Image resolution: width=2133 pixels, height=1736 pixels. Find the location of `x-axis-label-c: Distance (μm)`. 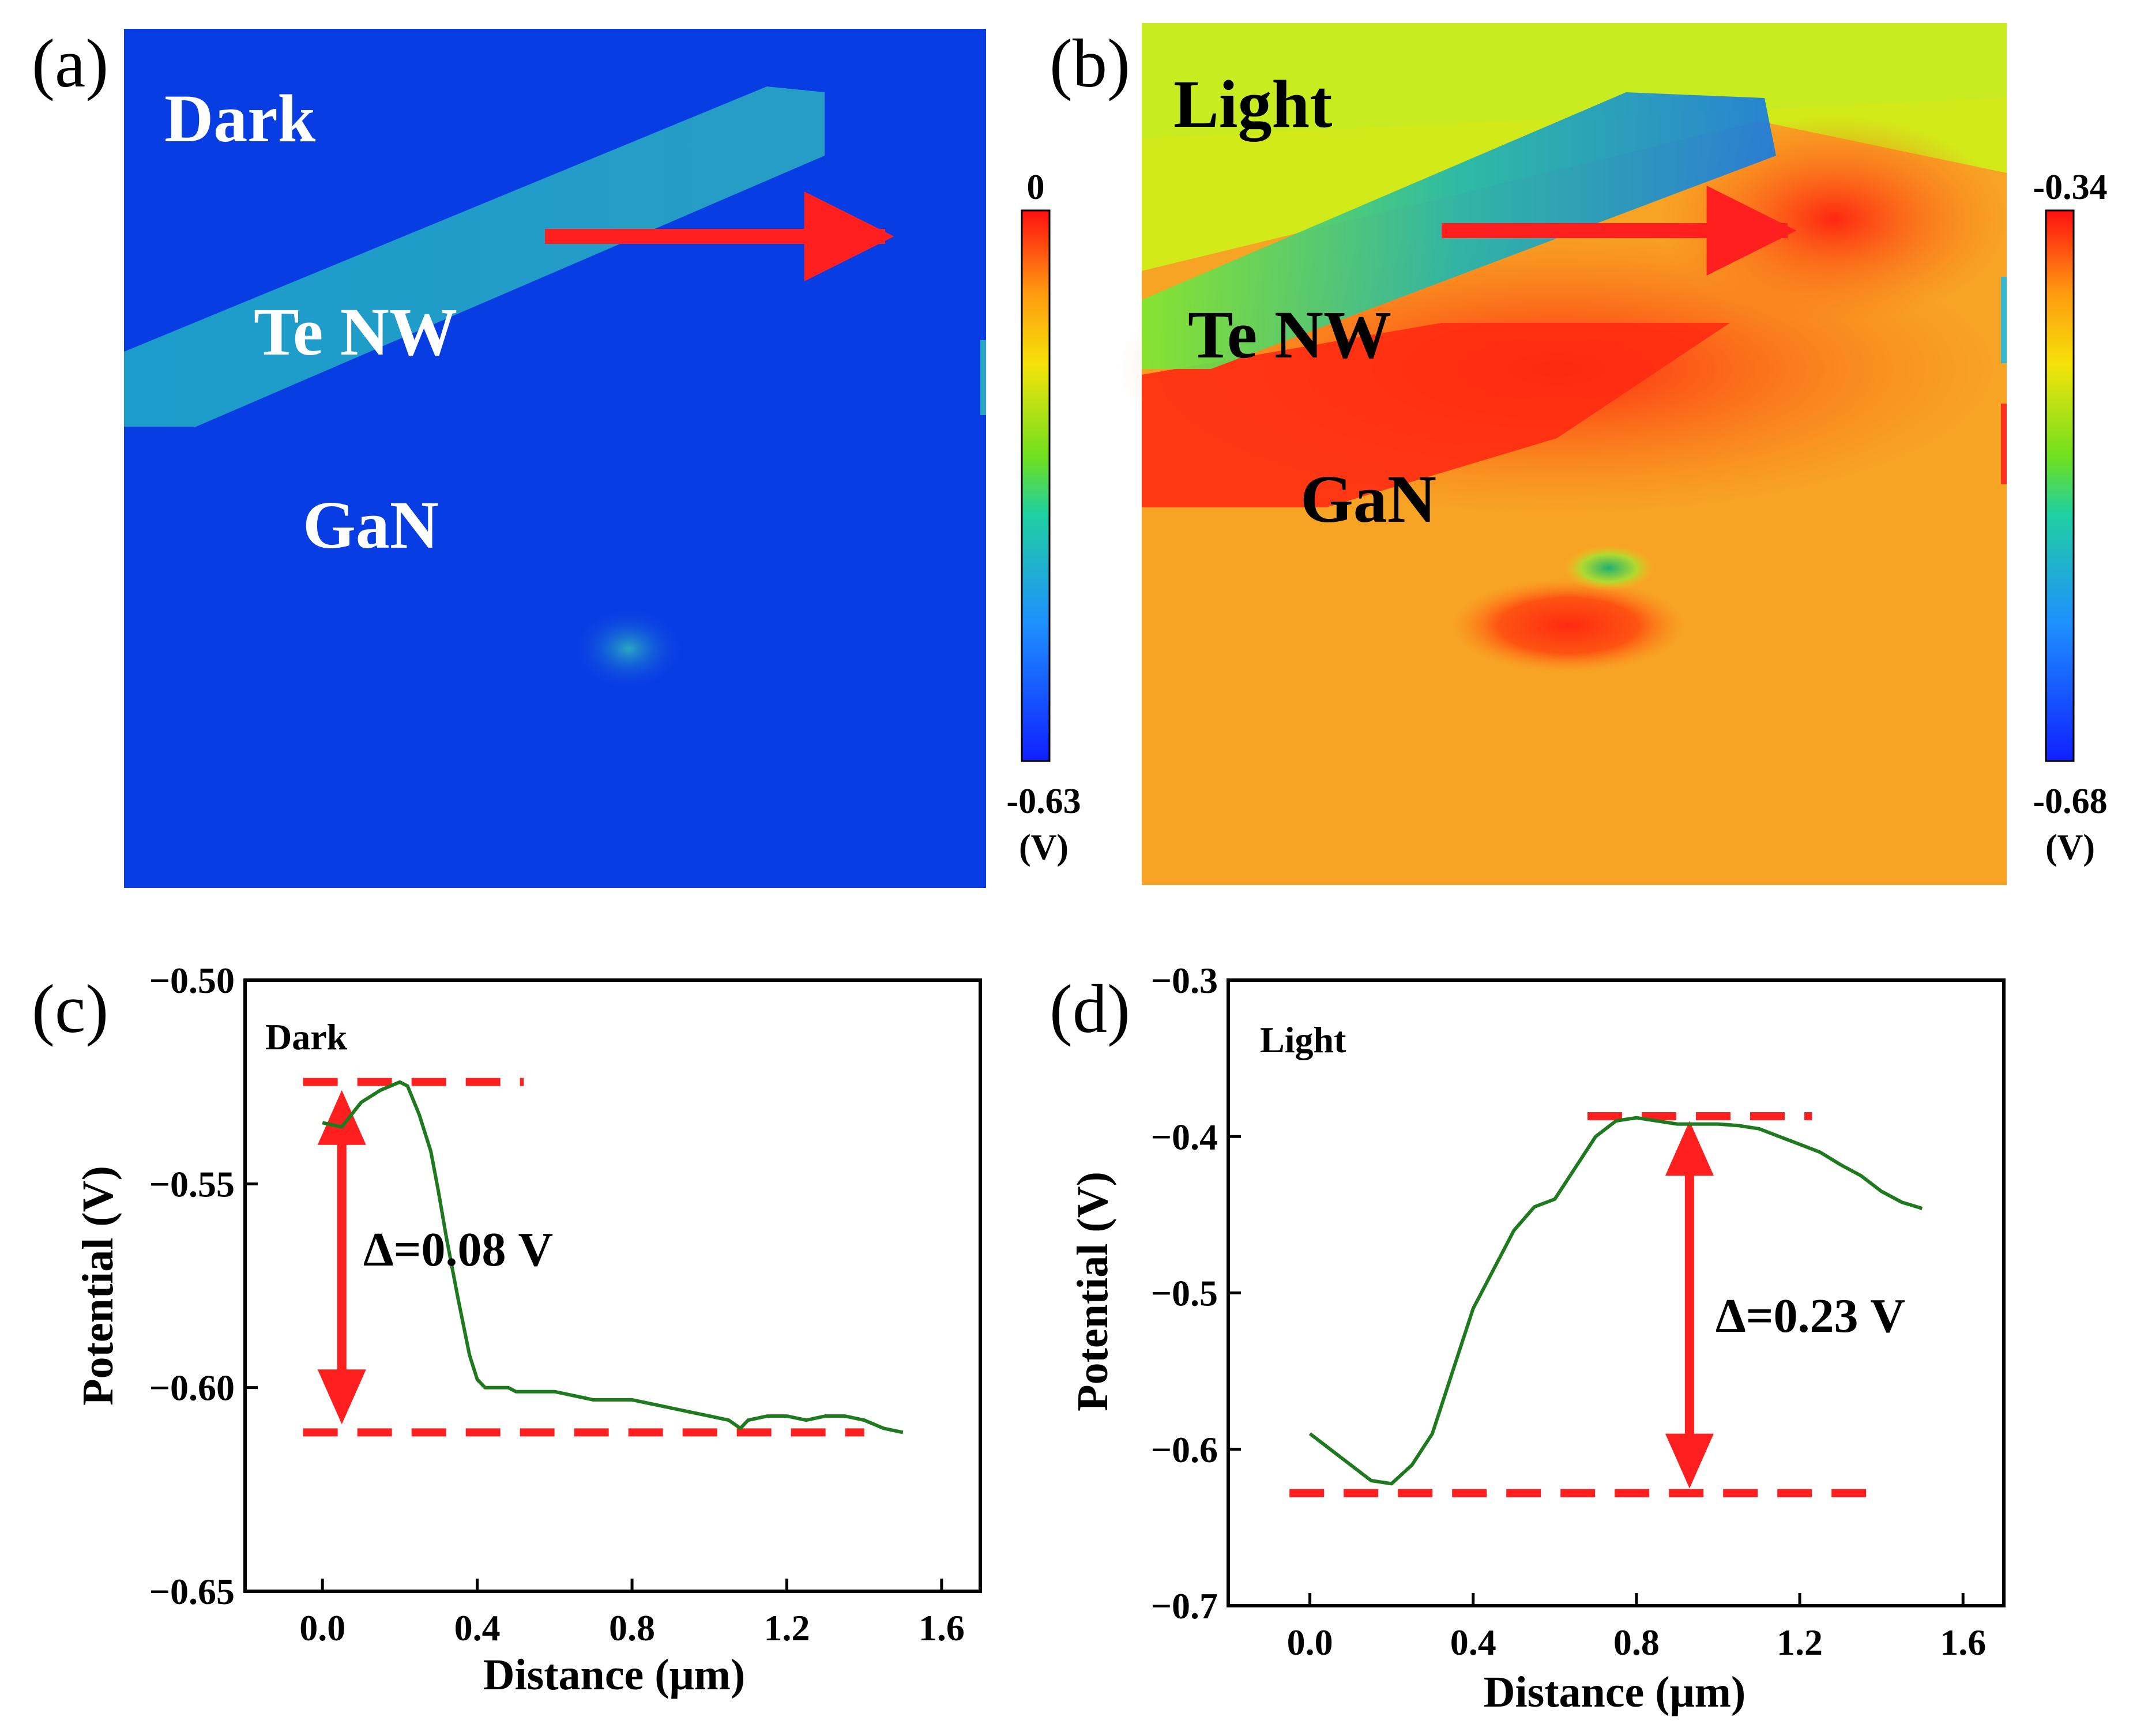

x-axis-label-c: Distance (μm) is located at coordinates (614, 1675).